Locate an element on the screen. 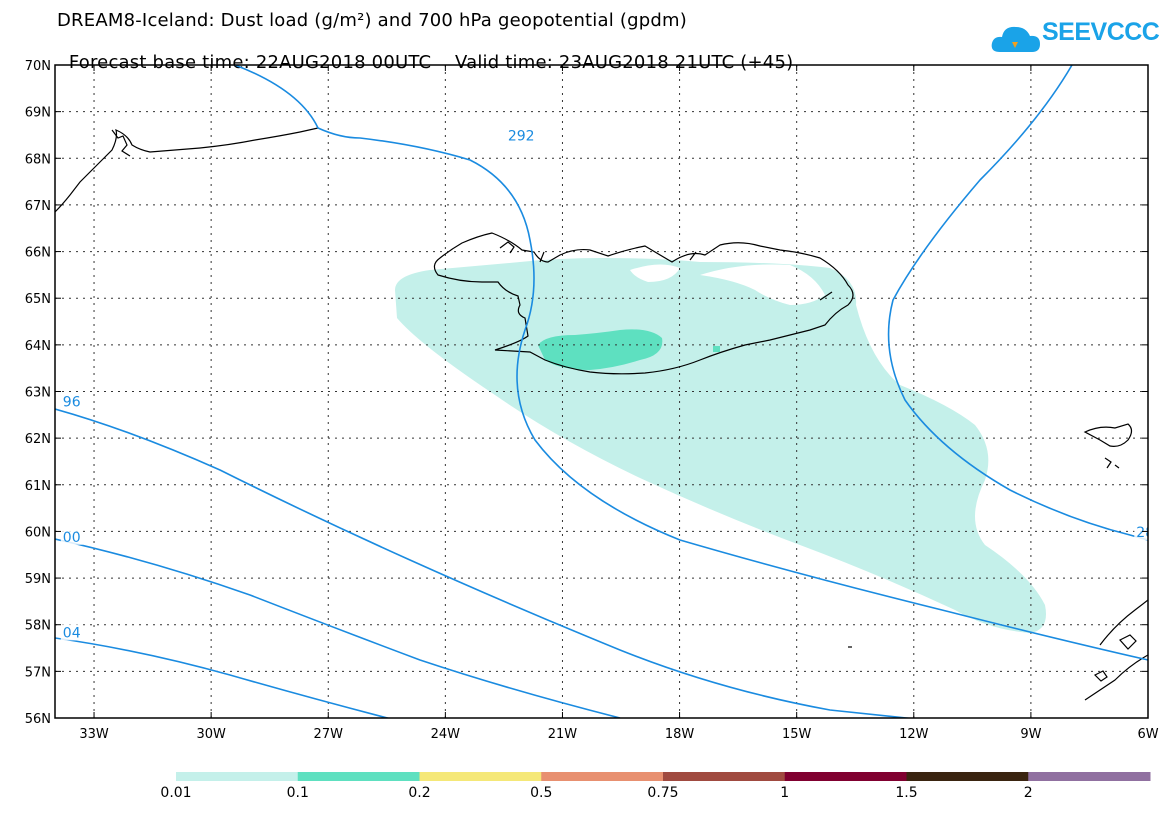 This screenshot has height=815, width=1175. contour-label: 00 is located at coordinates (72, 538).